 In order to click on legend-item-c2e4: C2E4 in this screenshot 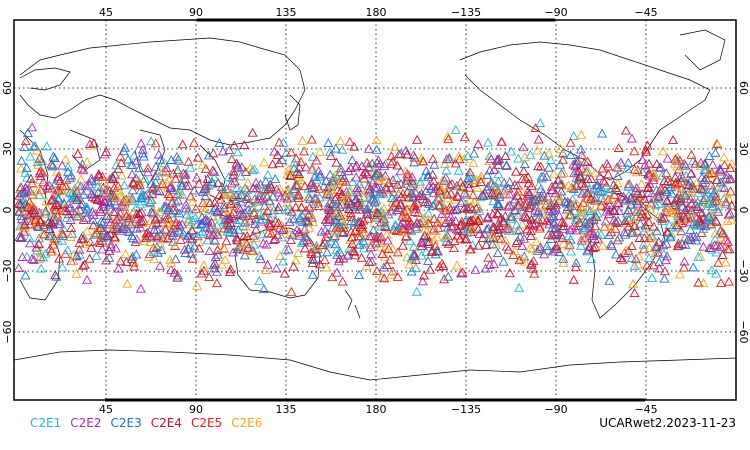, I will do `click(166, 423)`.